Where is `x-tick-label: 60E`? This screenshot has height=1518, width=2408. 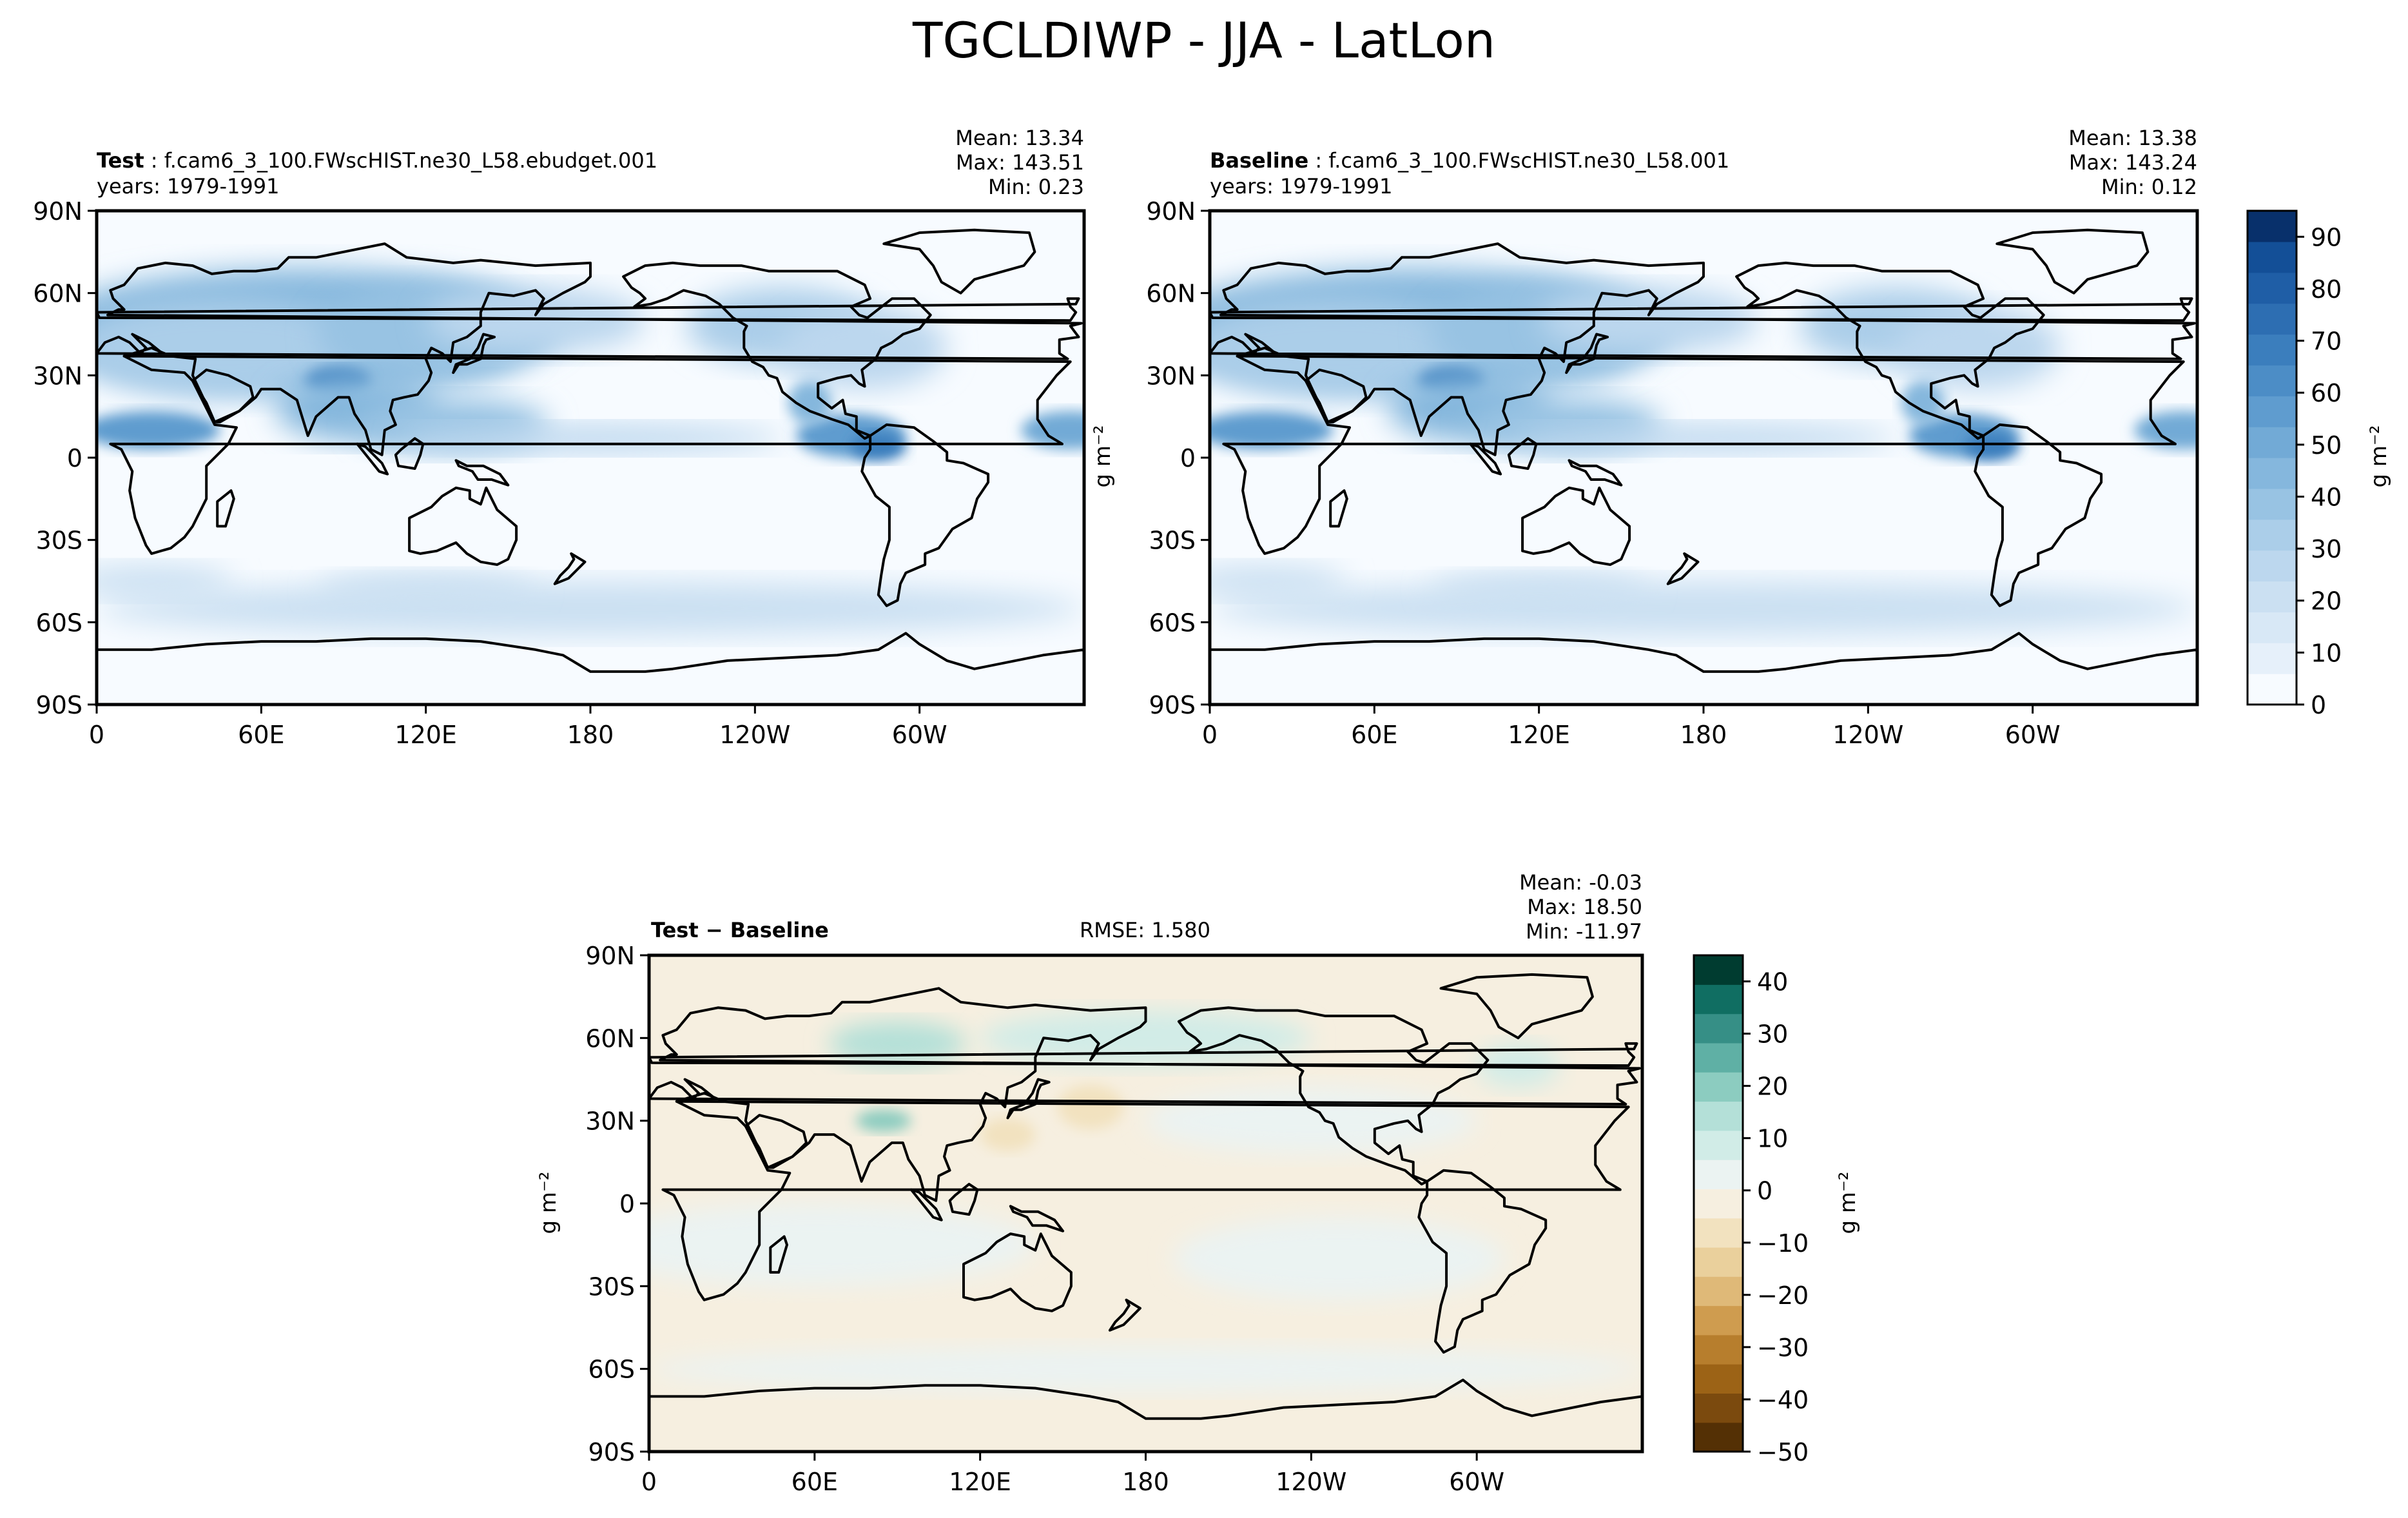
x-tick-label: 60E is located at coordinates (261, 735).